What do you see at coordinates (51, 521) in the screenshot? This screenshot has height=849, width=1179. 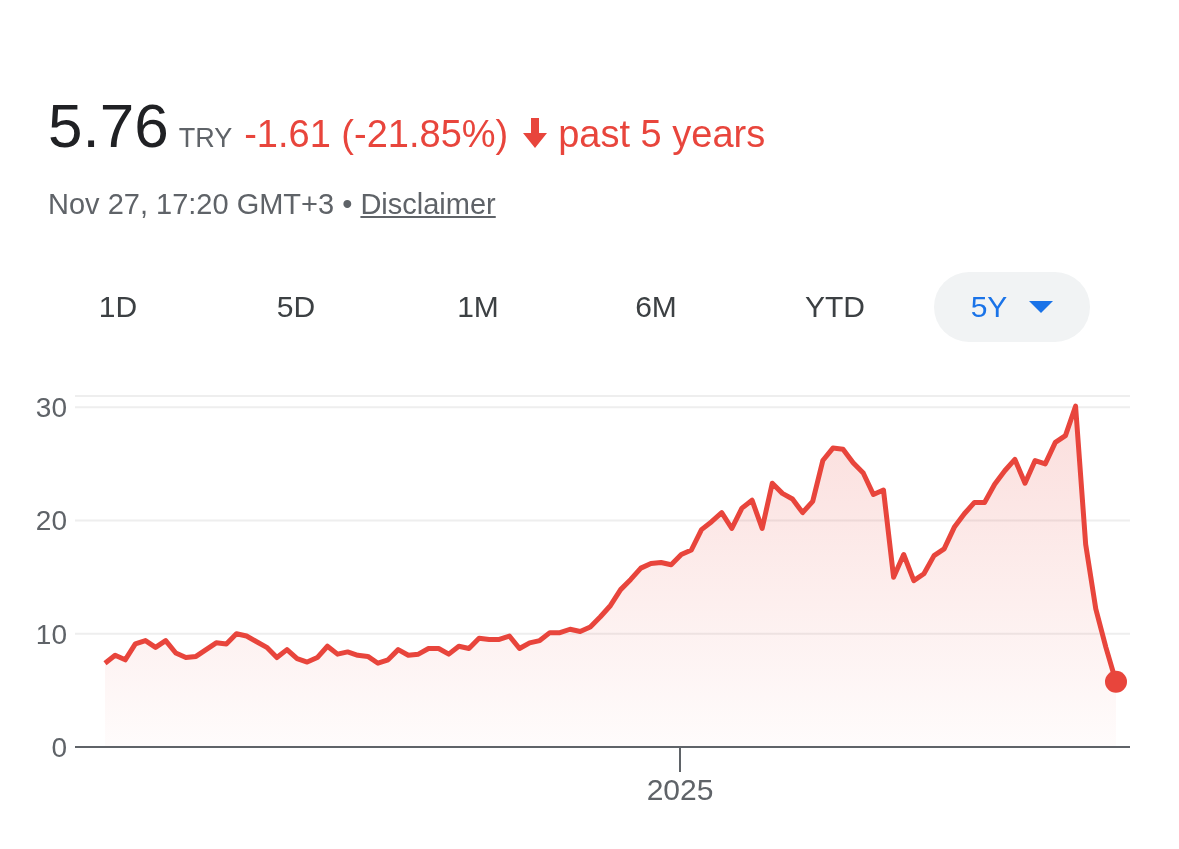 I see `y-tick-label: 20` at bounding box center [51, 521].